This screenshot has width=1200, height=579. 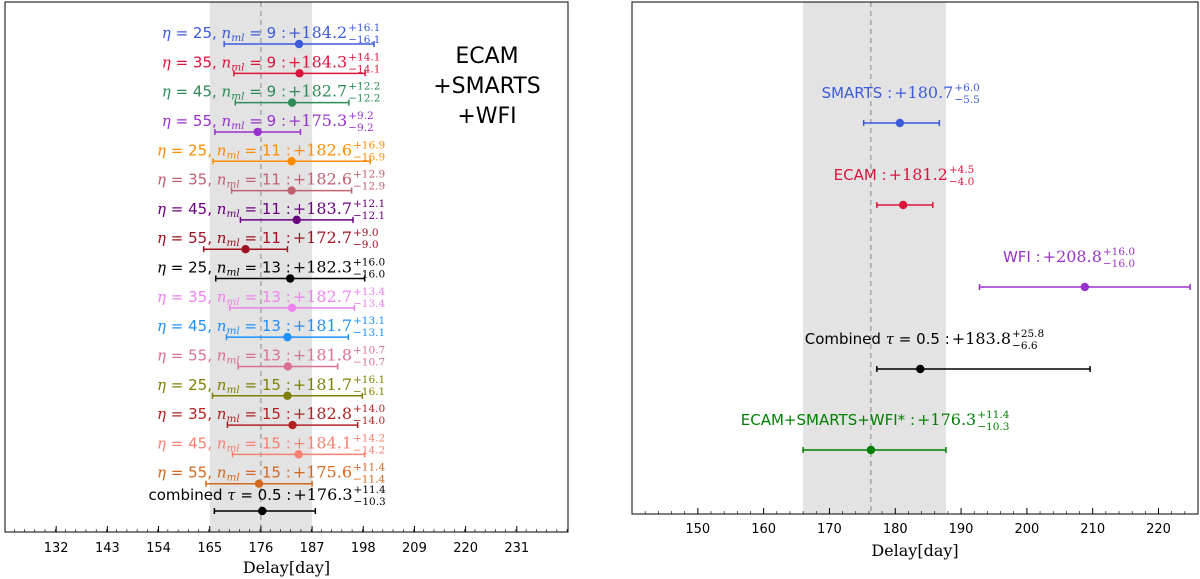 What do you see at coordinates (224, 474) in the screenshot?
I see `left-point-label: η = 55, nml = 15 :` at bounding box center [224, 474].